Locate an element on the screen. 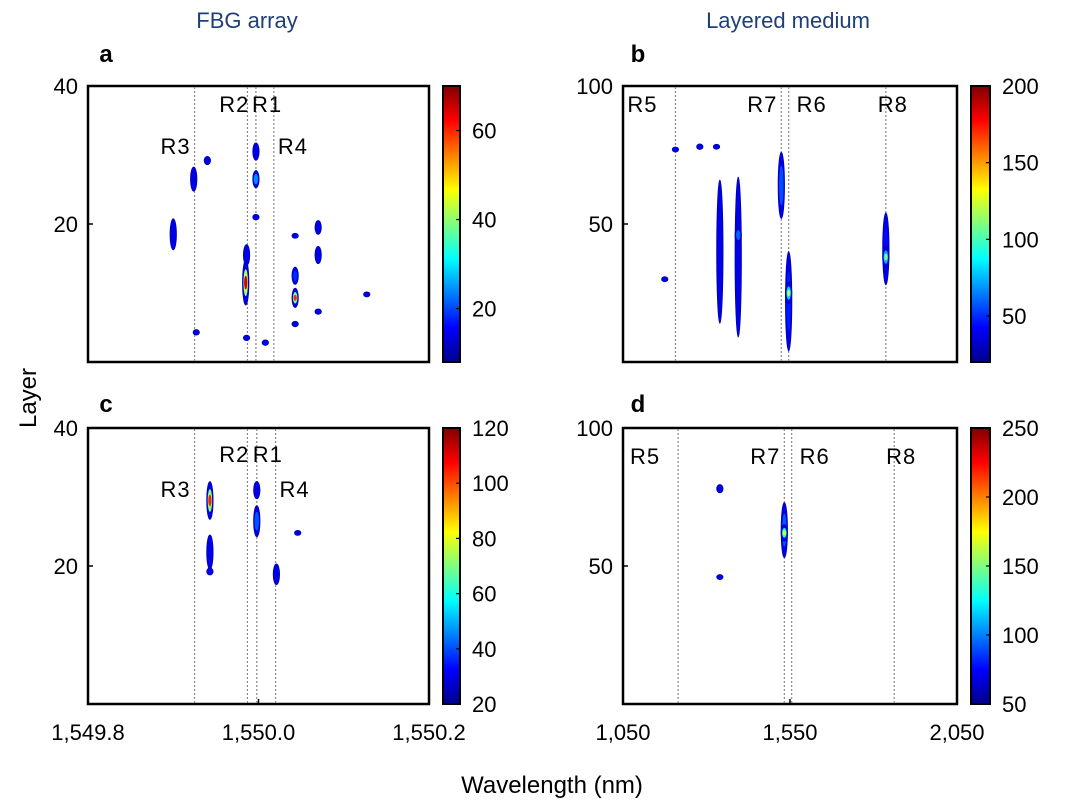 The height and width of the screenshot is (804, 1072). colorbar-tick-label: 80 is located at coordinates (484, 538).